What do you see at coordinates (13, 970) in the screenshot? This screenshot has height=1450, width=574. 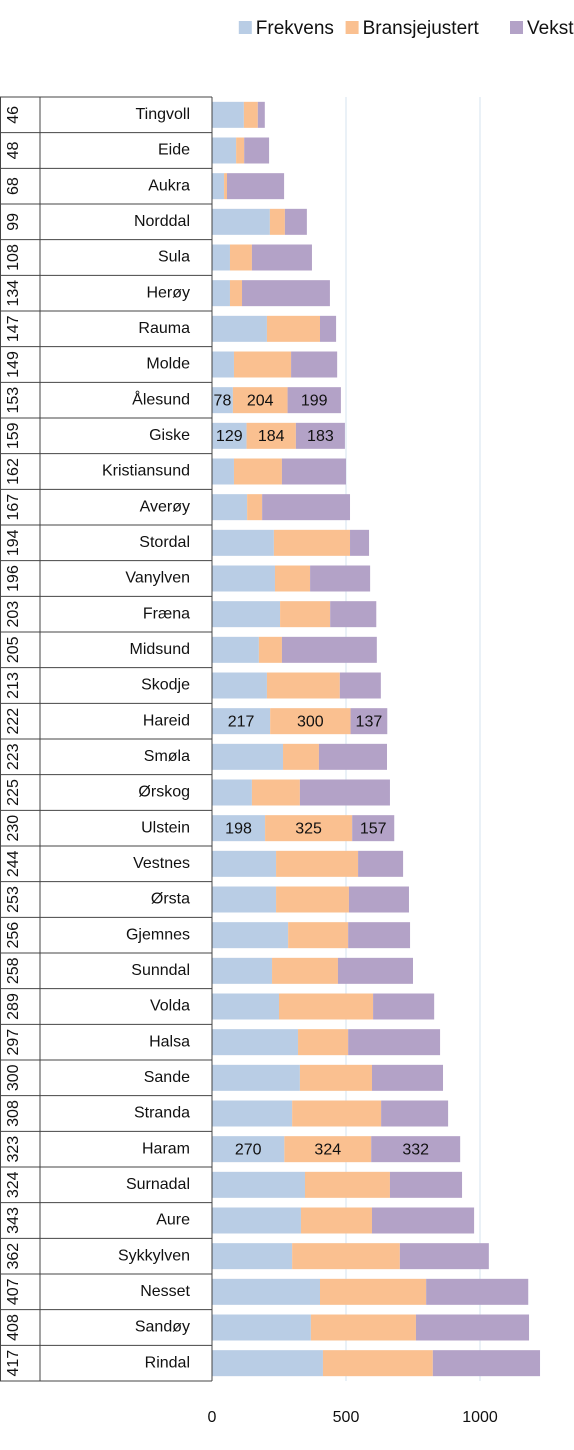 I see `row-label: 258` at bounding box center [13, 970].